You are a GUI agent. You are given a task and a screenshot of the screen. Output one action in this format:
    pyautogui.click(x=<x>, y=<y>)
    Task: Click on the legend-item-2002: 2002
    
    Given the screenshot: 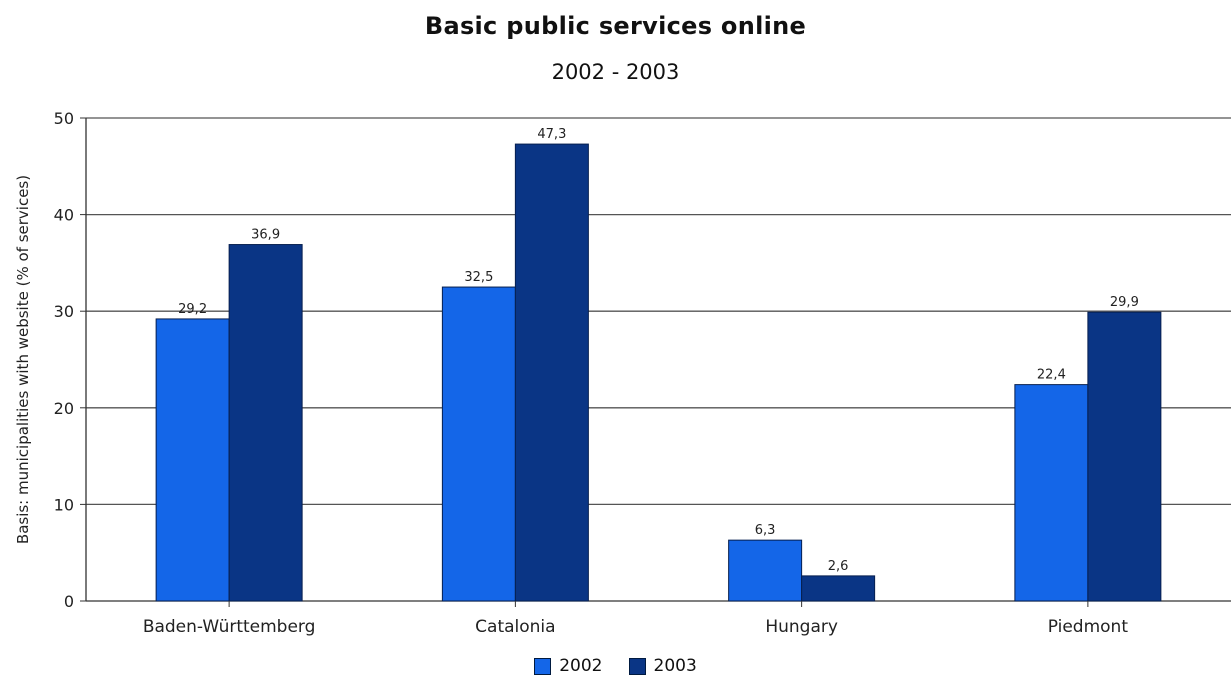 What is the action you would take?
    pyautogui.click(x=568, y=666)
    